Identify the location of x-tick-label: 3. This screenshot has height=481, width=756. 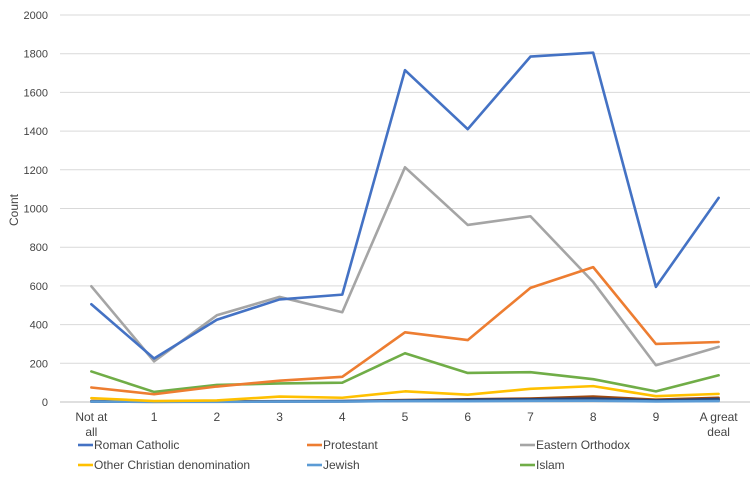
(279, 417).